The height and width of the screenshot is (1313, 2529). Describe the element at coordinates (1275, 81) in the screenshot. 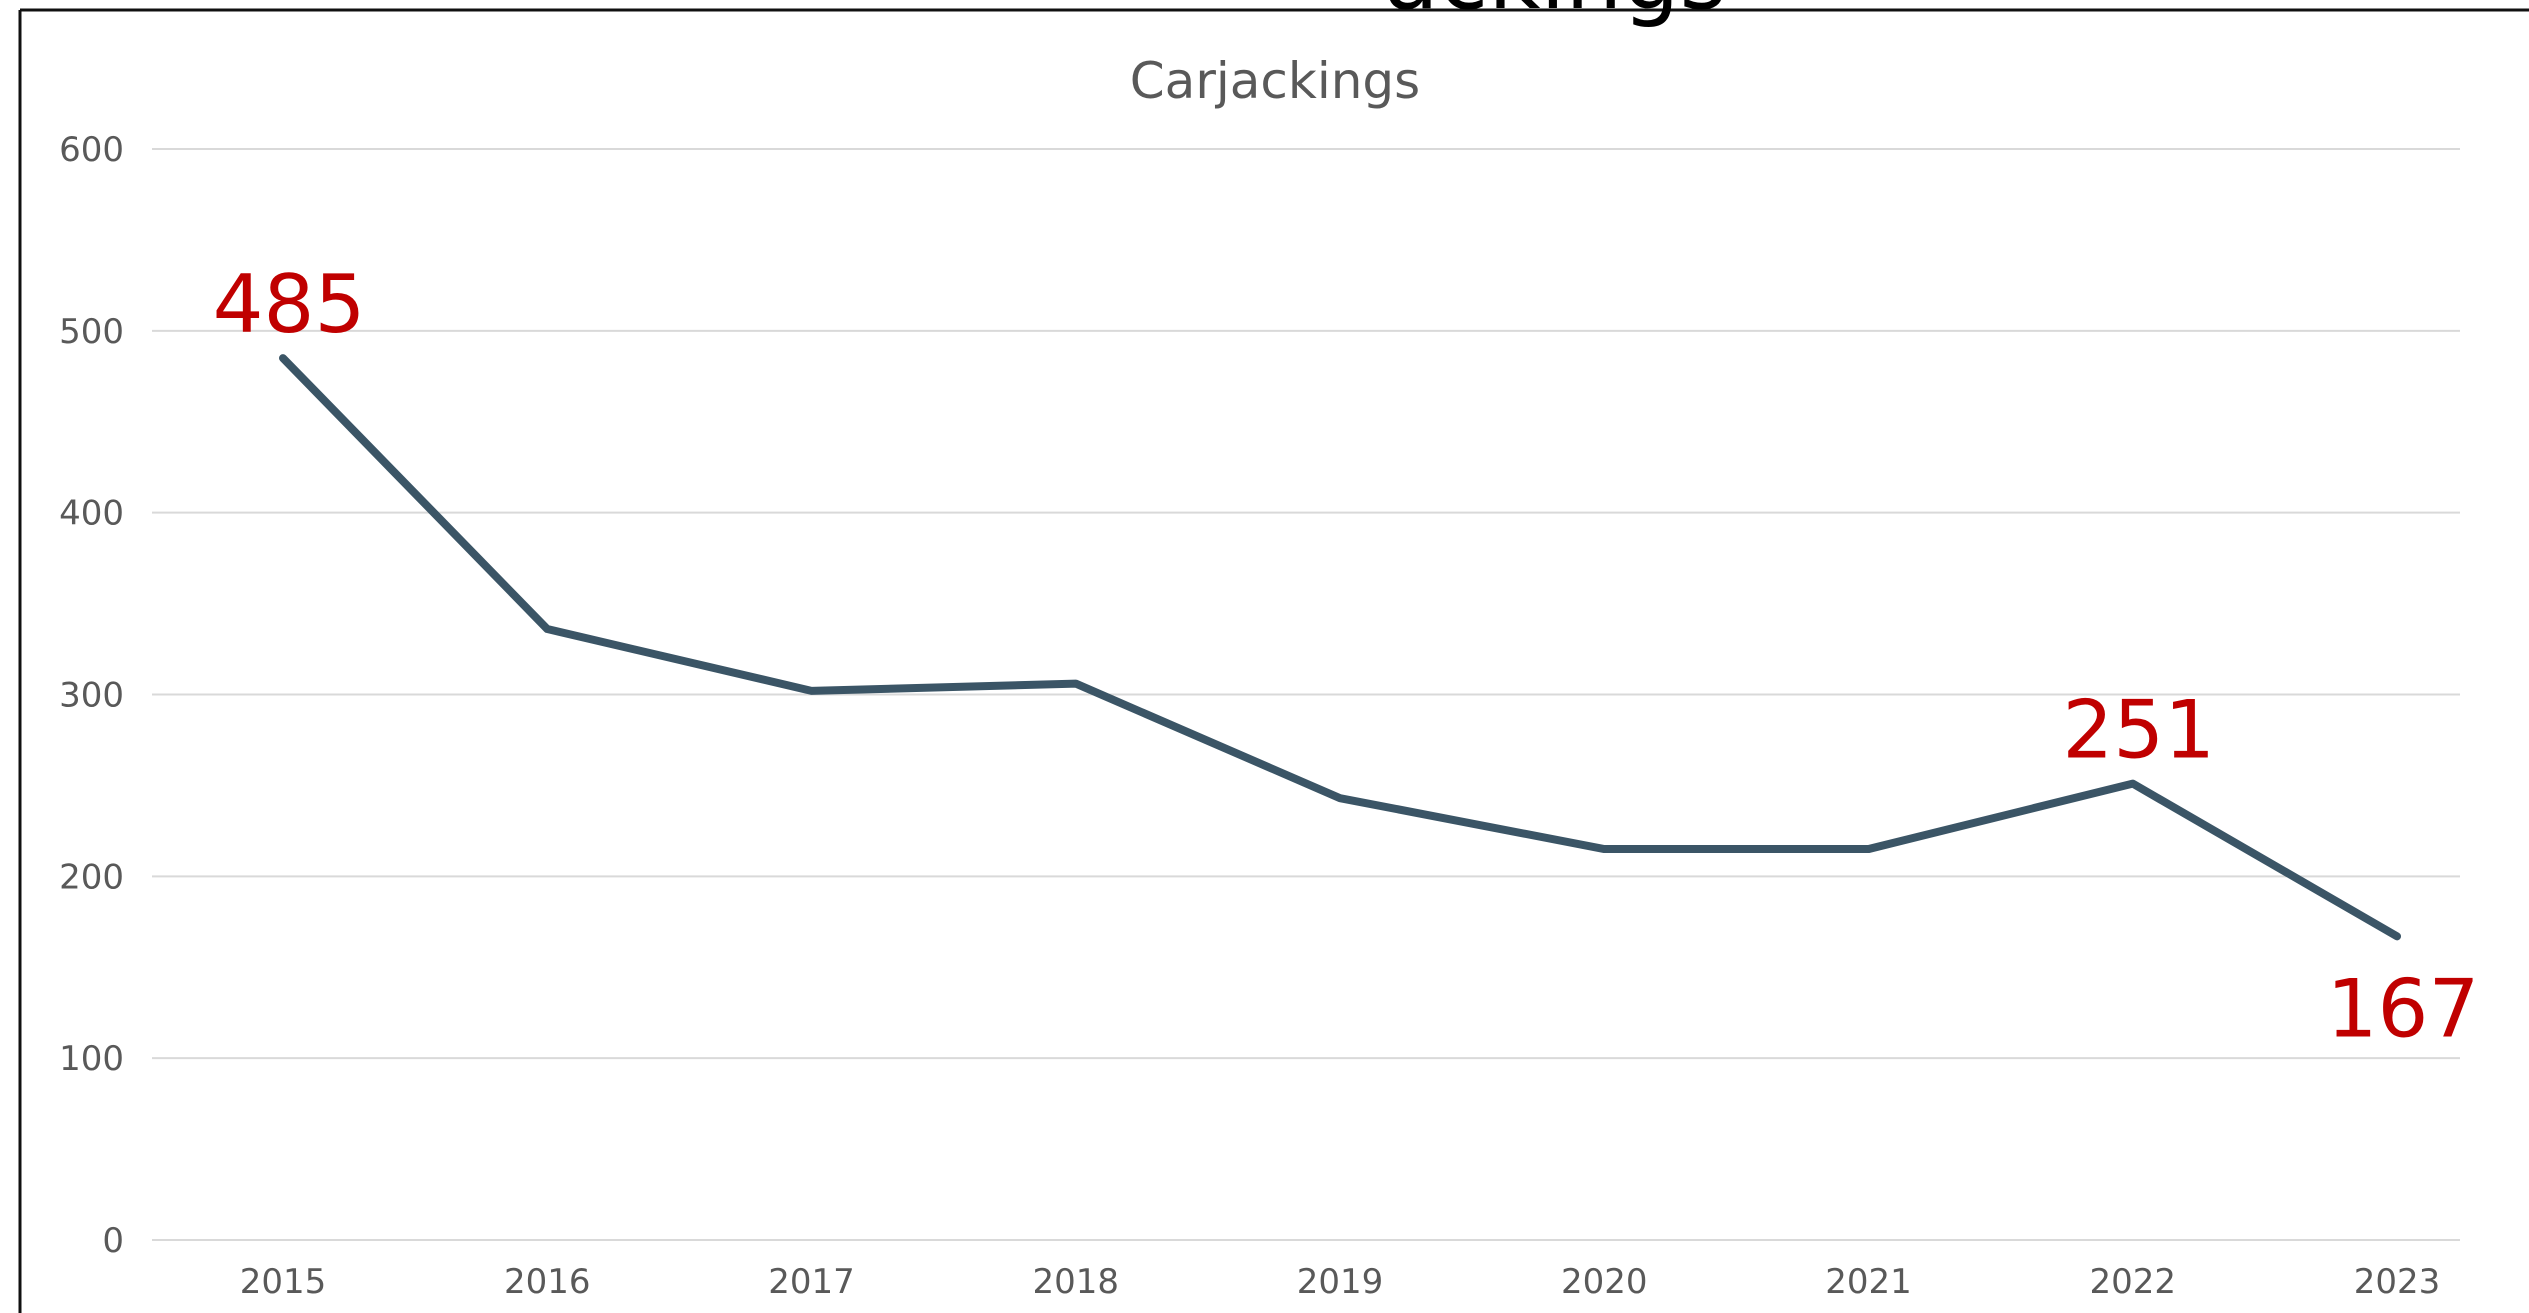

I see `chart-title: Carjackings` at that location.